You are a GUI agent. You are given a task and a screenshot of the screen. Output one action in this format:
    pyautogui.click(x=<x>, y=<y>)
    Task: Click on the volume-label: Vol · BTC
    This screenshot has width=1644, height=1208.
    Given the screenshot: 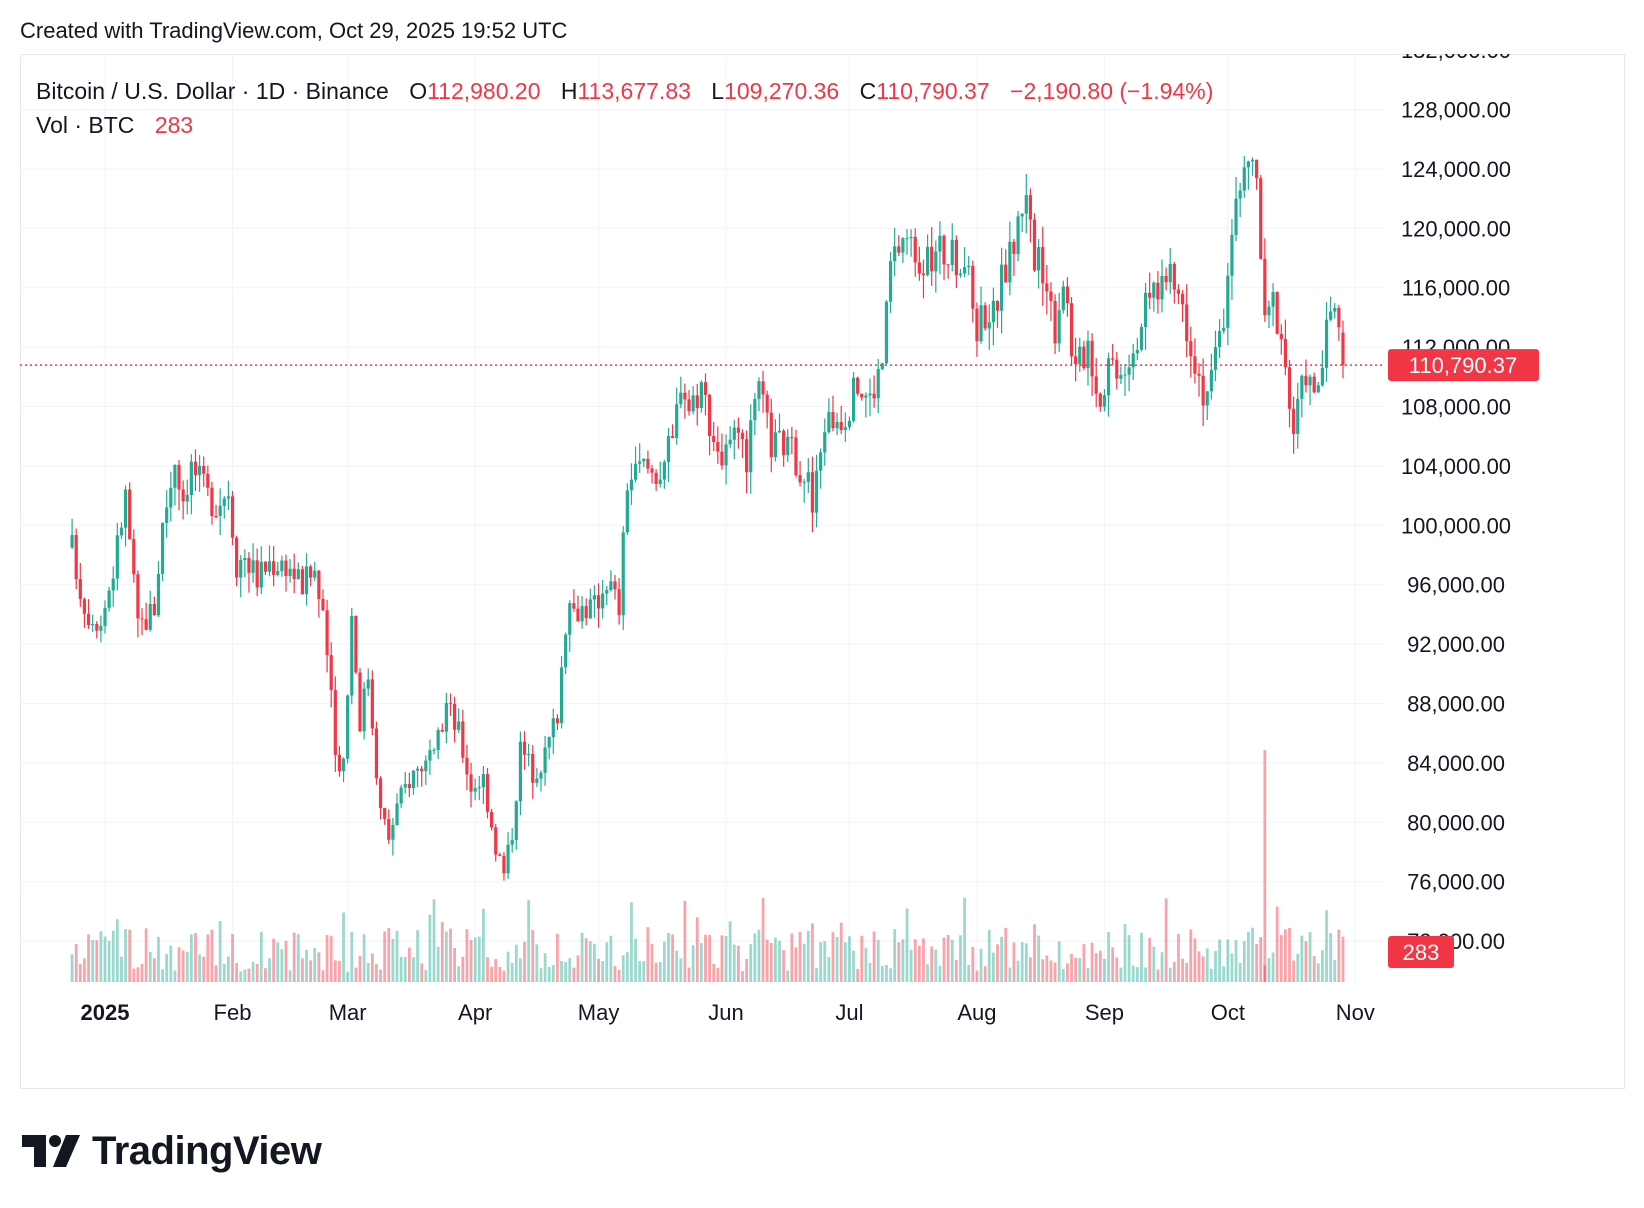 What is the action you would take?
    pyautogui.click(x=85, y=125)
    